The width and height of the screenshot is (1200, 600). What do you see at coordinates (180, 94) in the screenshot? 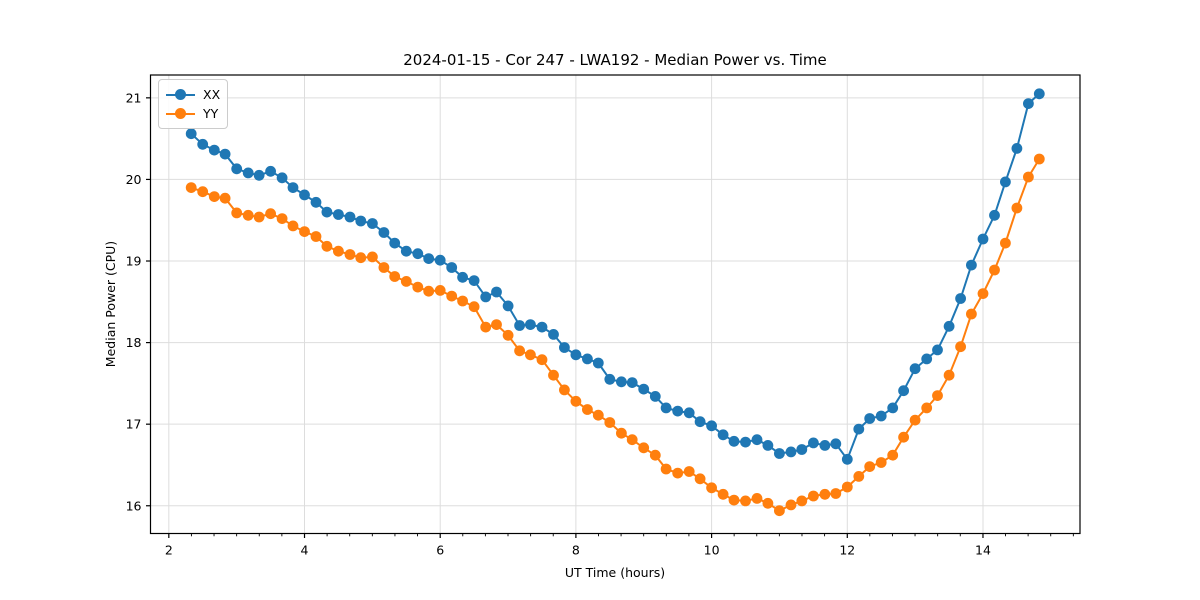
I see `legend-line-sample-xx` at bounding box center [180, 94].